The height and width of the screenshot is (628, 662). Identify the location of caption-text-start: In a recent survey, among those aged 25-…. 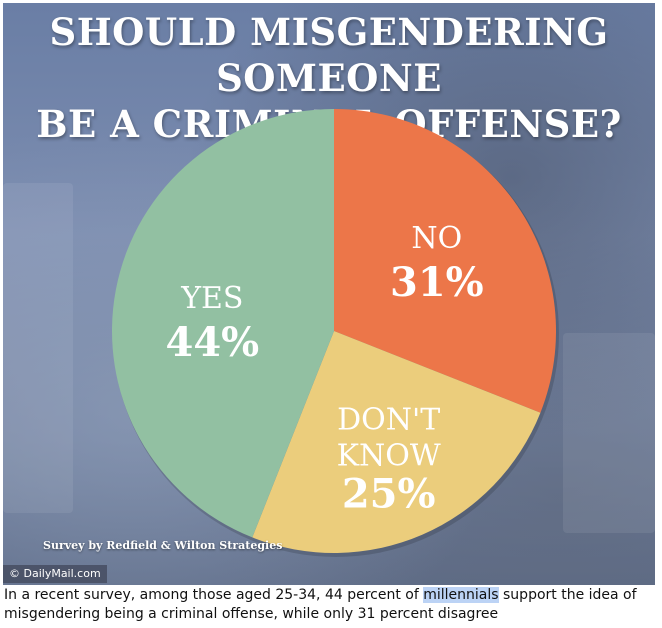
(214, 595).